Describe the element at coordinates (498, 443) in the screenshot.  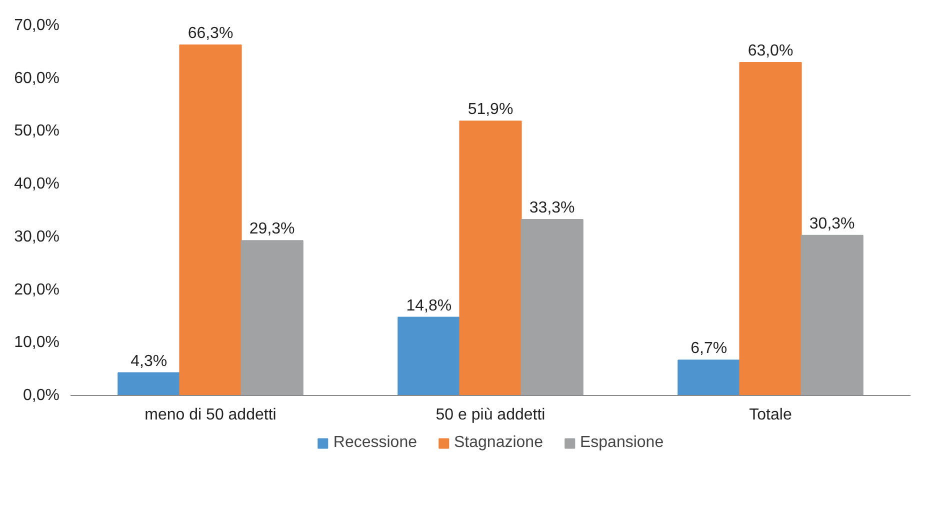
I see `legend-label: Stagnazione` at that location.